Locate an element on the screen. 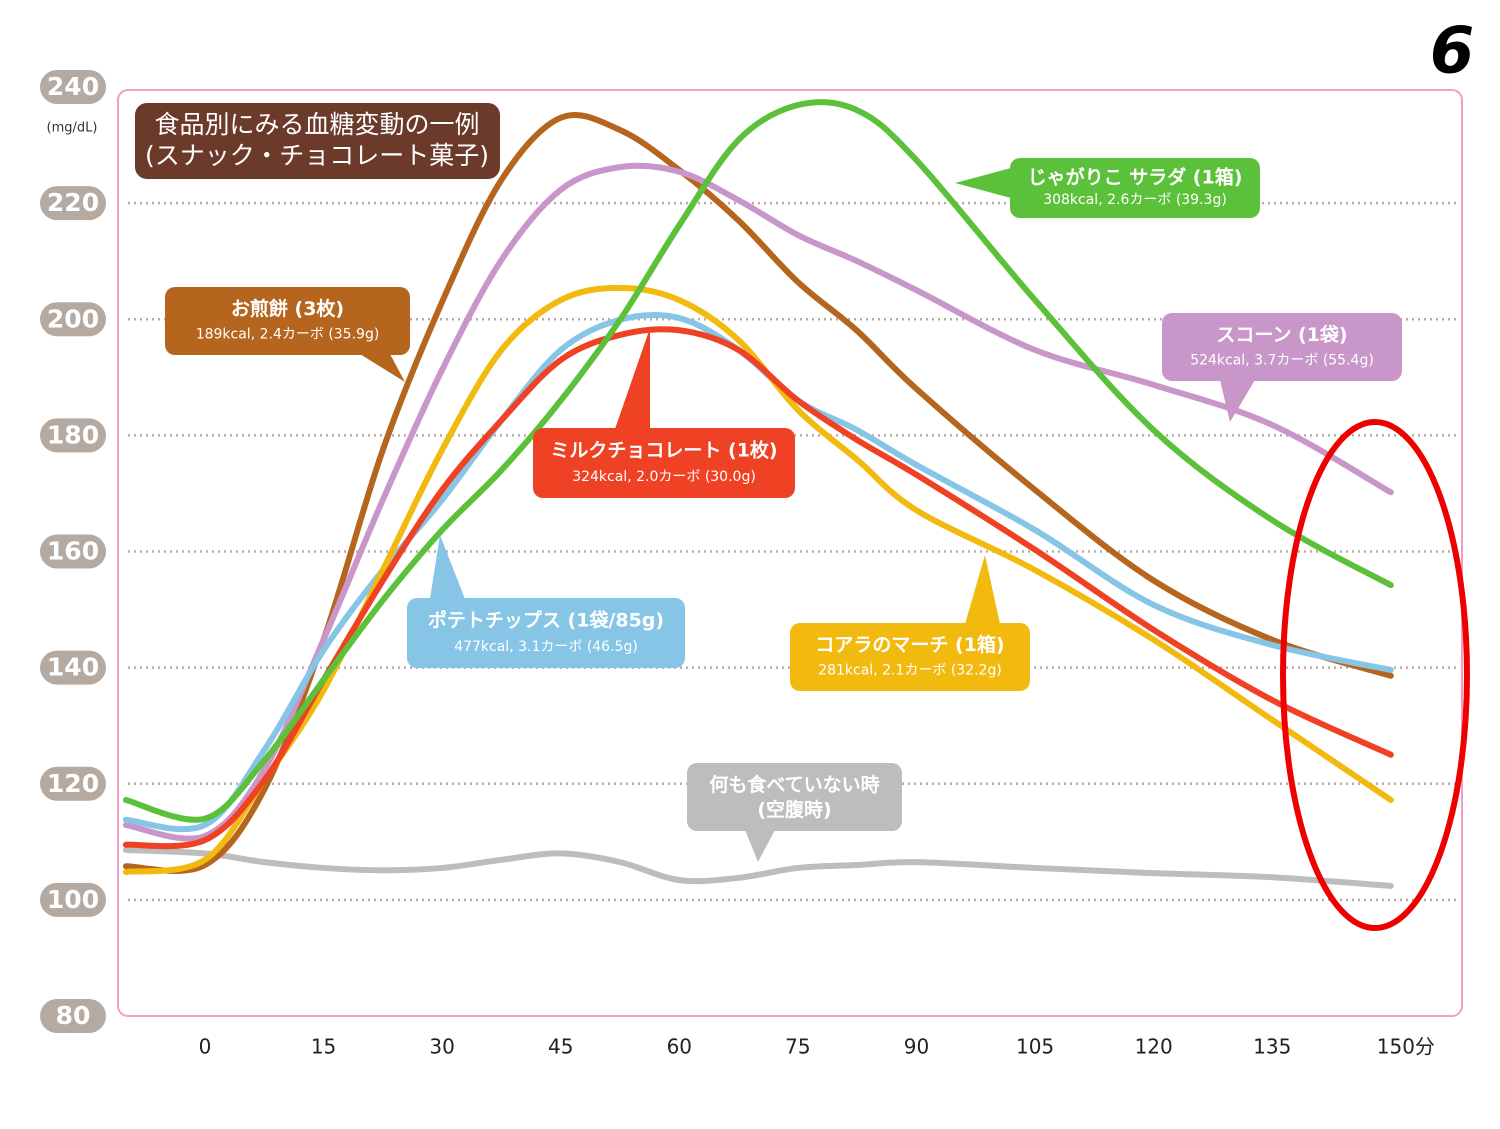 This screenshot has width=1500, height=1129. x-tick-label: 150分 is located at coordinates (1406, 1047).